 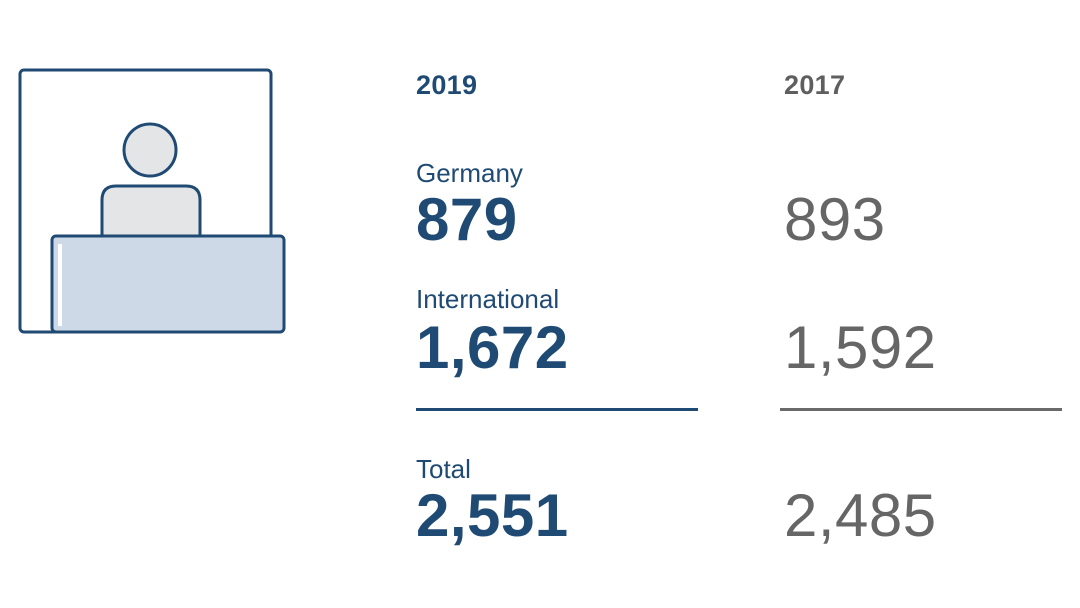 What do you see at coordinates (488, 299) in the screenshot?
I see `international-label: International` at bounding box center [488, 299].